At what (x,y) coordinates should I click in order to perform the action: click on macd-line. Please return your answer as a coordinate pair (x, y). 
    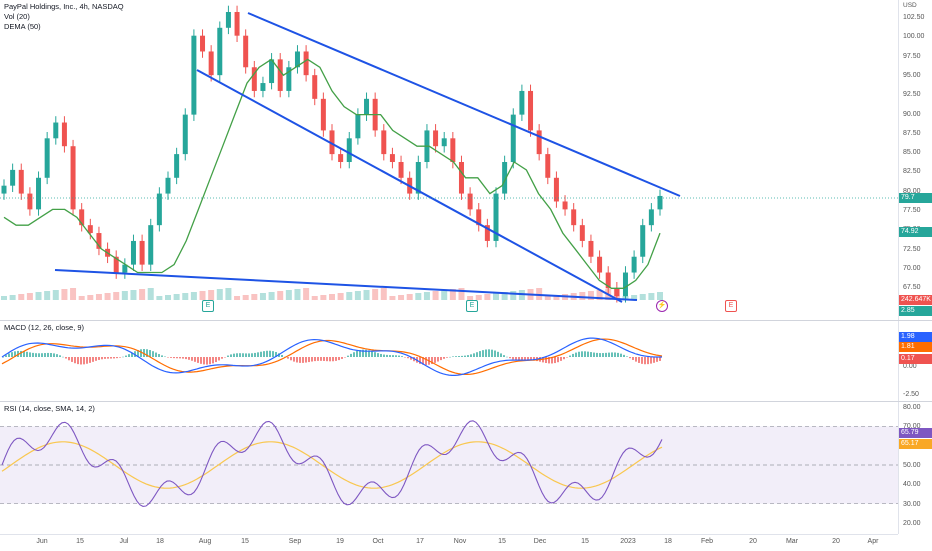
    Looking at the image, I should click on (331, 357).